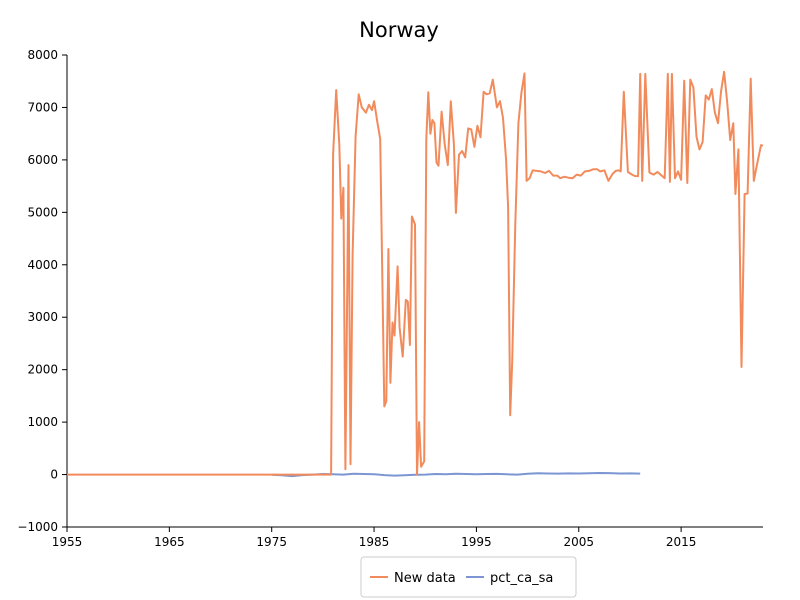 This screenshot has width=800, height=600. Describe the element at coordinates (42, 370) in the screenshot. I see `y-tick-label: 2000` at that location.